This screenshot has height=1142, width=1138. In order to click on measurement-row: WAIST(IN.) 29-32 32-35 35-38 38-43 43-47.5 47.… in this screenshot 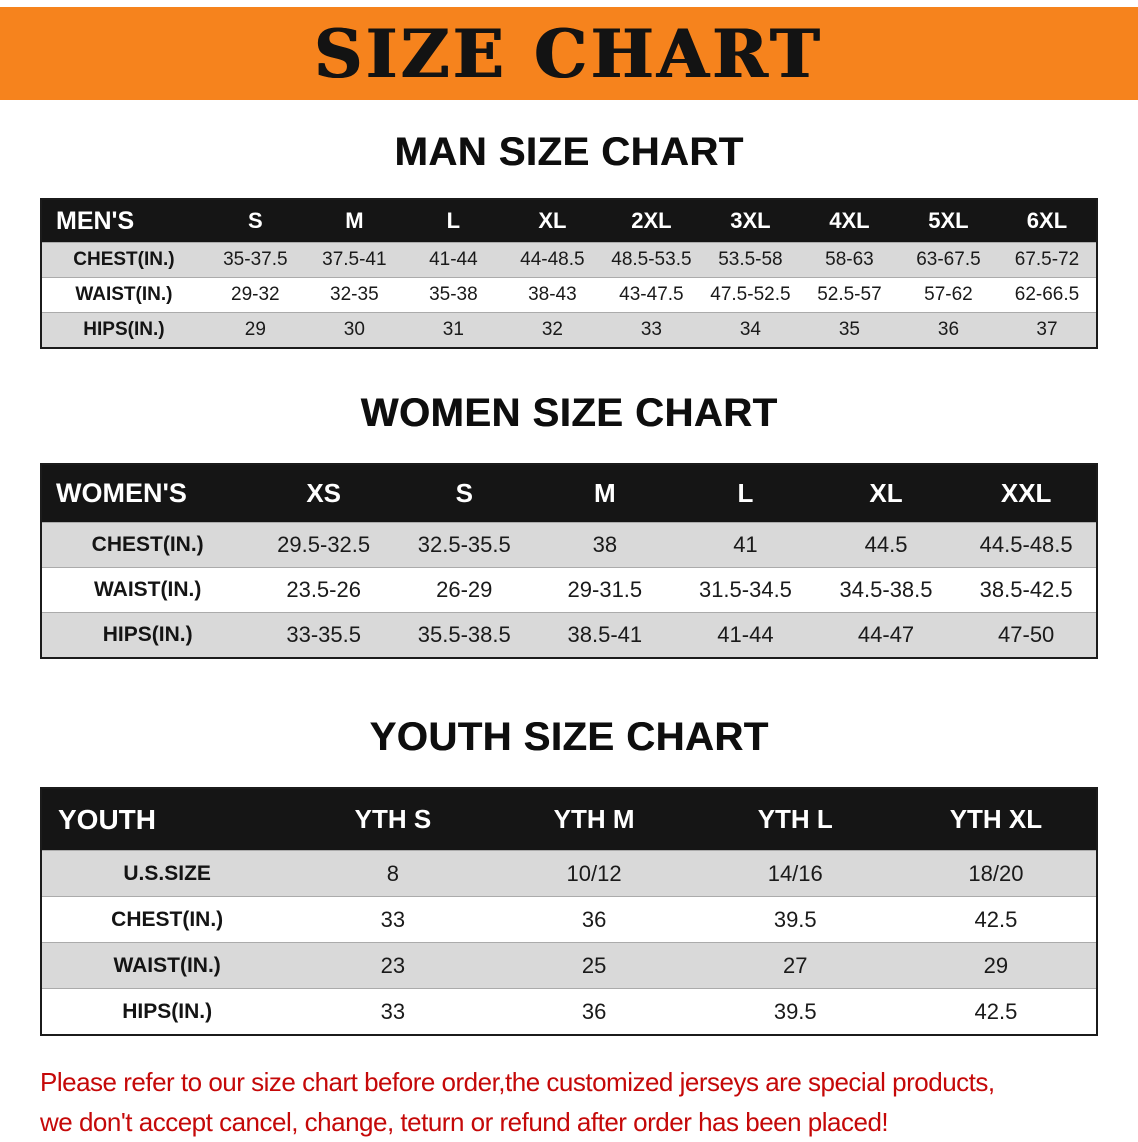, I will do `click(569, 295)`.